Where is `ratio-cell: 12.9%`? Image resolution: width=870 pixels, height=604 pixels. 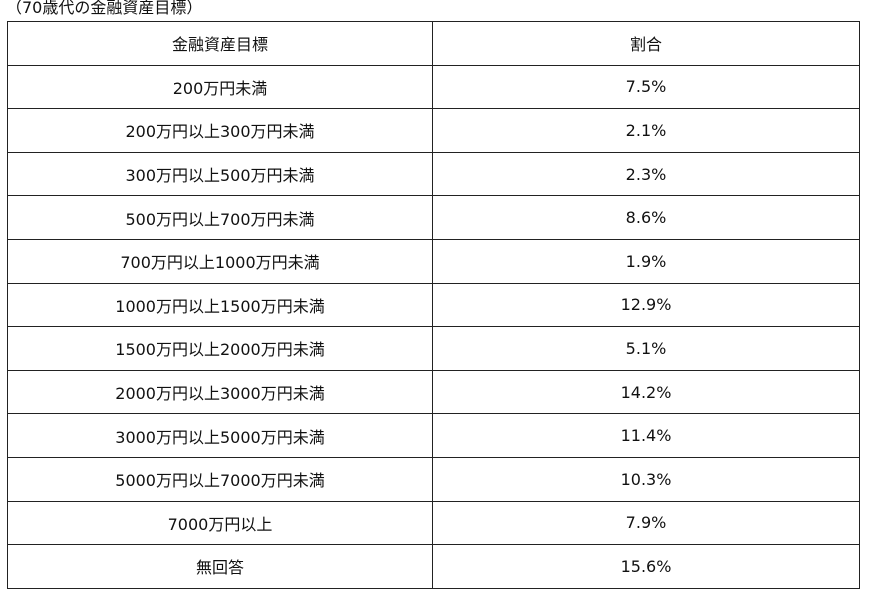 ratio-cell: 12.9% is located at coordinates (646, 305).